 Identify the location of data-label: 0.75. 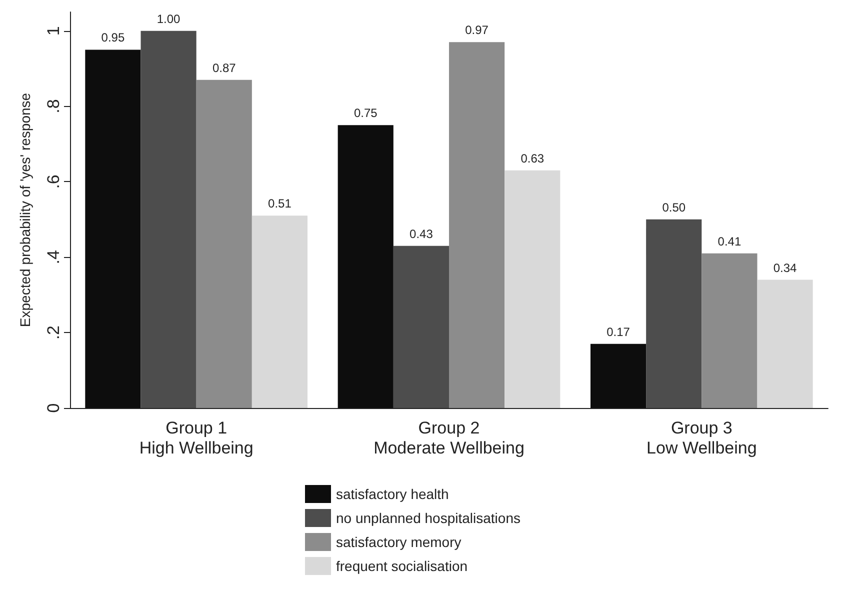
(366, 113).